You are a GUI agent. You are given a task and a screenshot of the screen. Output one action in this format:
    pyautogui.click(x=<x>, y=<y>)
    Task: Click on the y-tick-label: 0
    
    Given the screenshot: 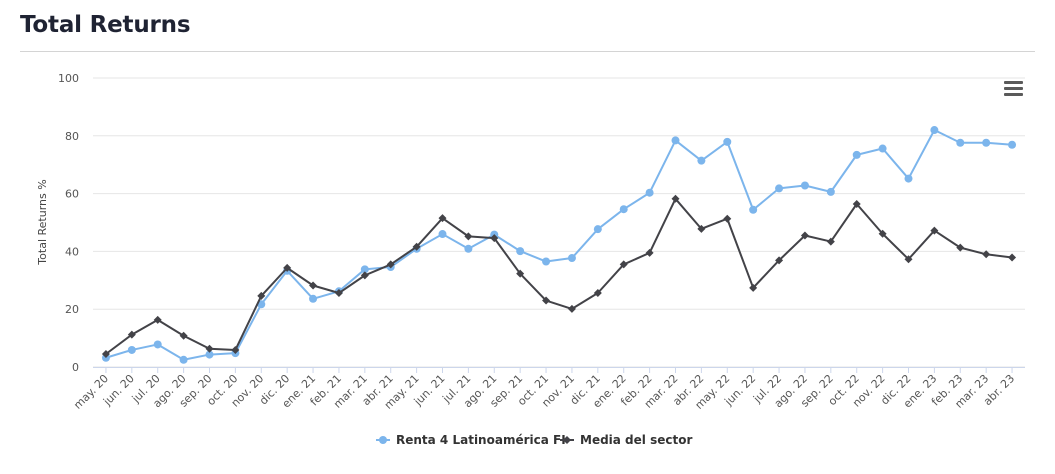 What is the action you would take?
    pyautogui.click(x=75, y=367)
    